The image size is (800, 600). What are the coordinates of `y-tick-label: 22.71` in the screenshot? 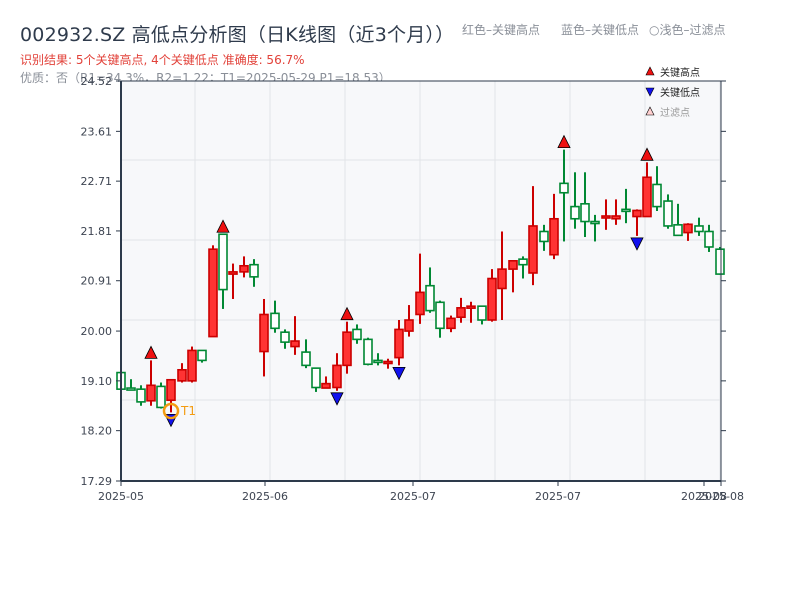 It's located at (97, 181).